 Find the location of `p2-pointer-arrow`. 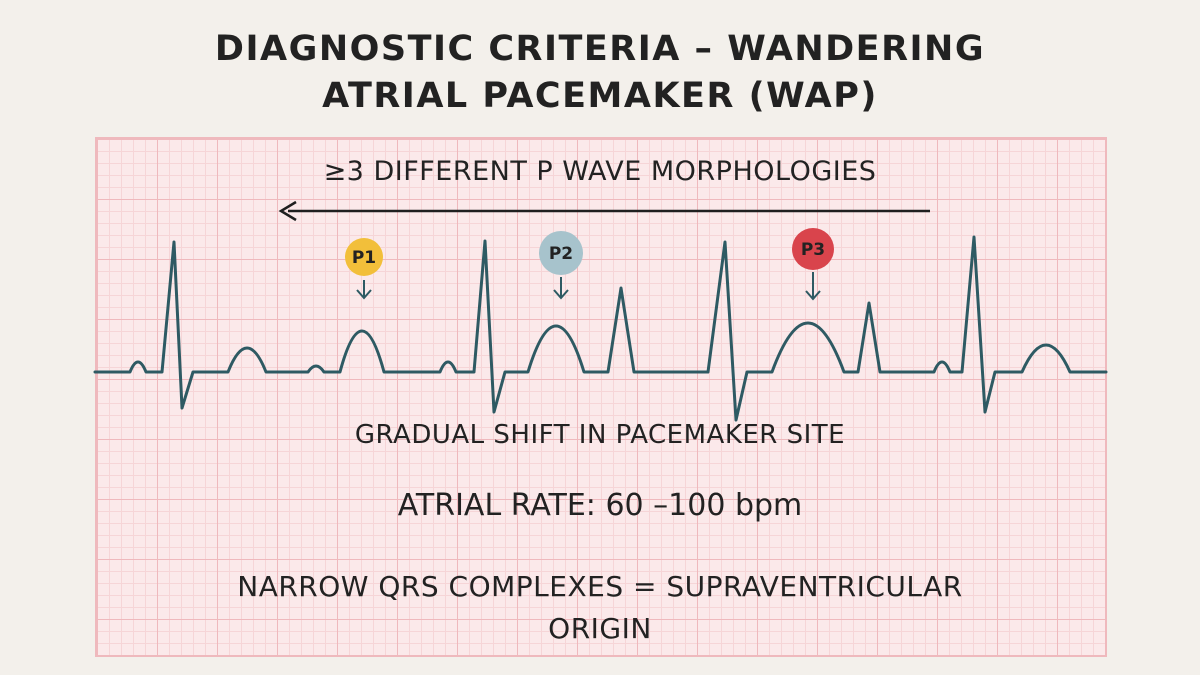

p2-pointer-arrow is located at coordinates (561, 294).